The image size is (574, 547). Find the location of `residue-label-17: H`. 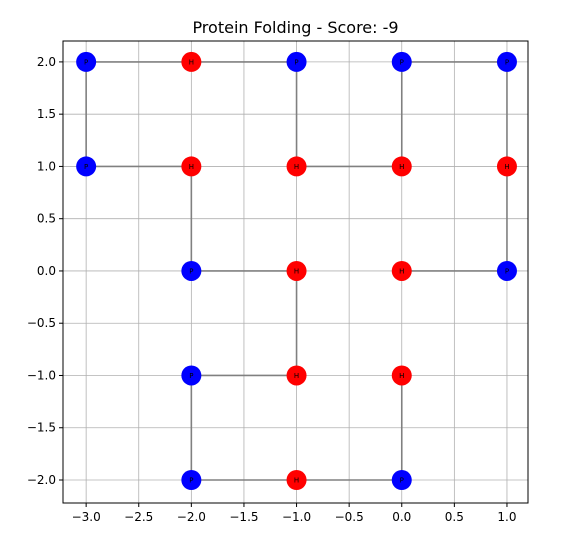

residue-label-17: H is located at coordinates (506, 167).